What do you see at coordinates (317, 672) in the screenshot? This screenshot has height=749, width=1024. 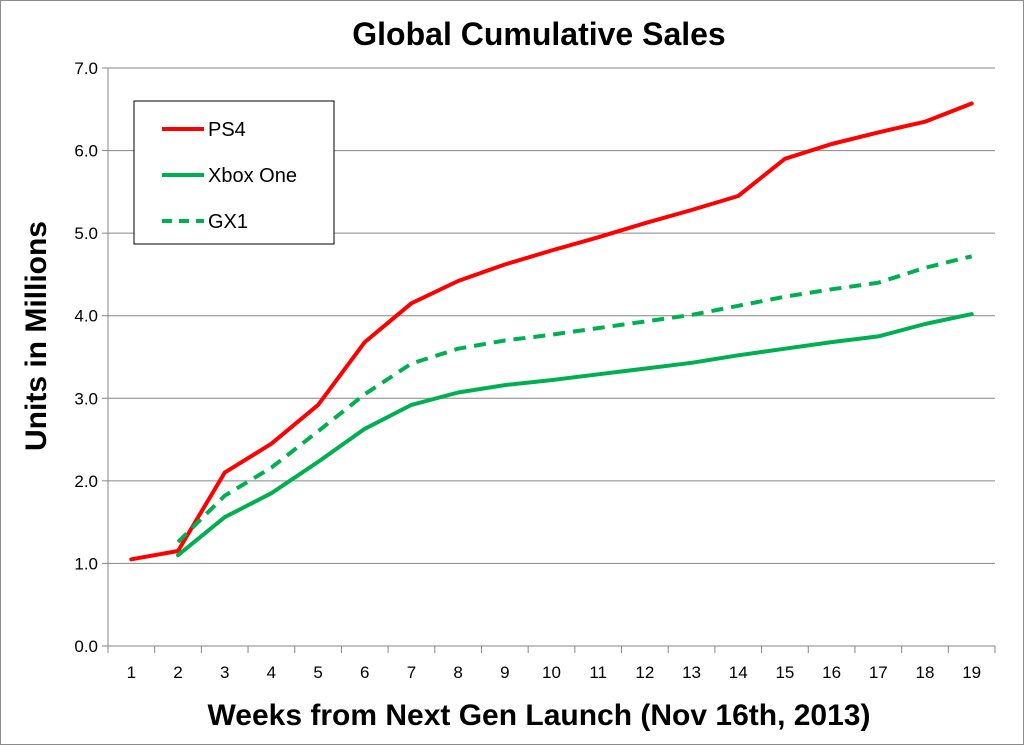 I see `x-tick-label: 5` at bounding box center [317, 672].